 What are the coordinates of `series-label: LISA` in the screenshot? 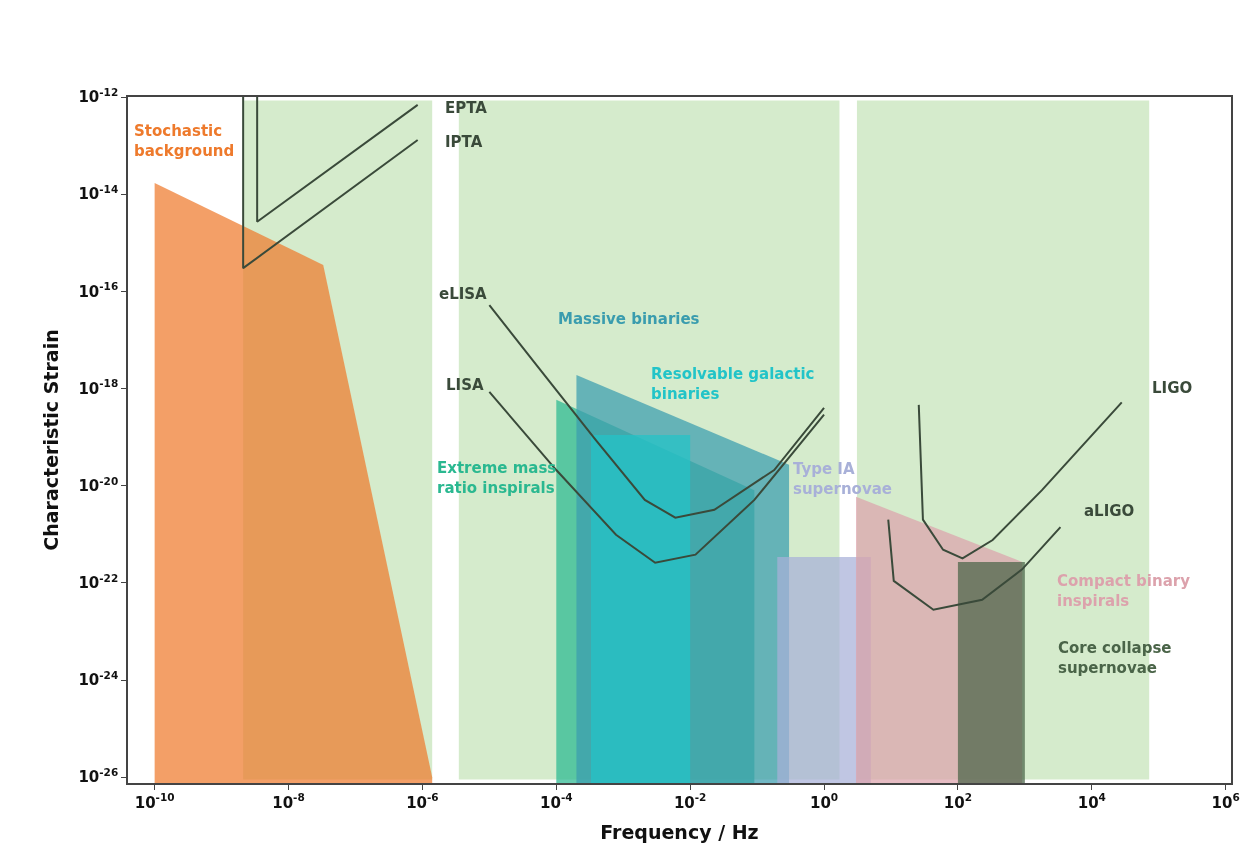 It's located at (465, 385).